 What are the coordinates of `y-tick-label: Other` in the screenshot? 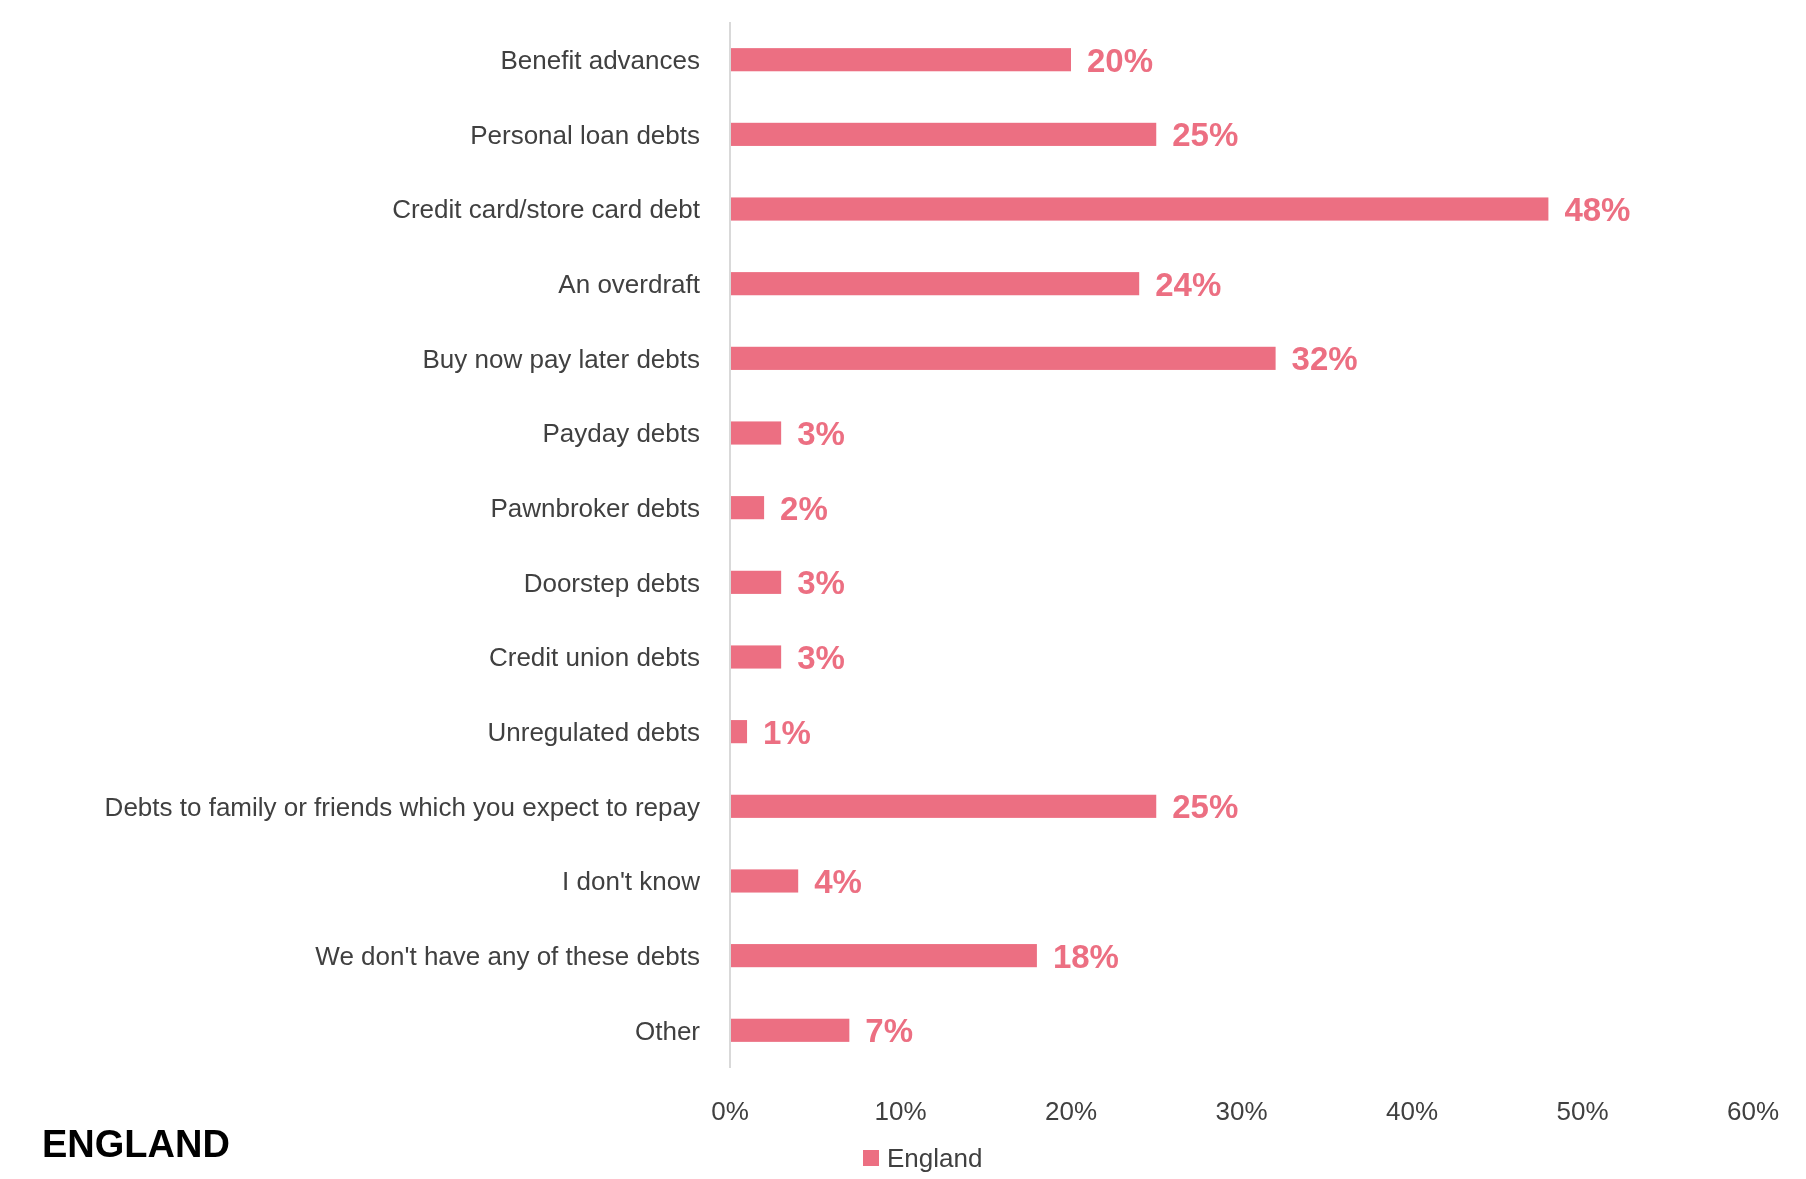 It's located at (667, 1030).